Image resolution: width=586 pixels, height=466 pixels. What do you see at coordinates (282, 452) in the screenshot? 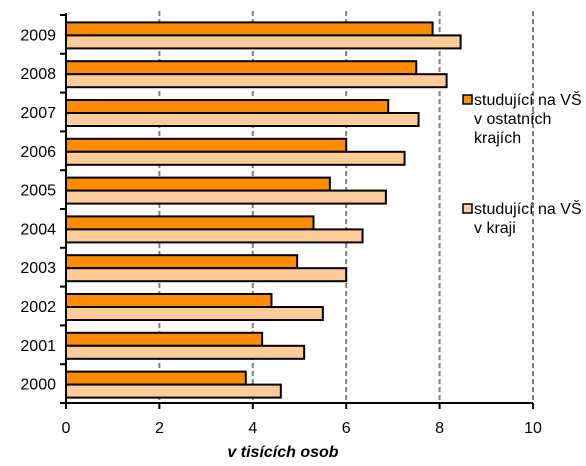
I see `x-axis-label: v tisících osob` at bounding box center [282, 452].